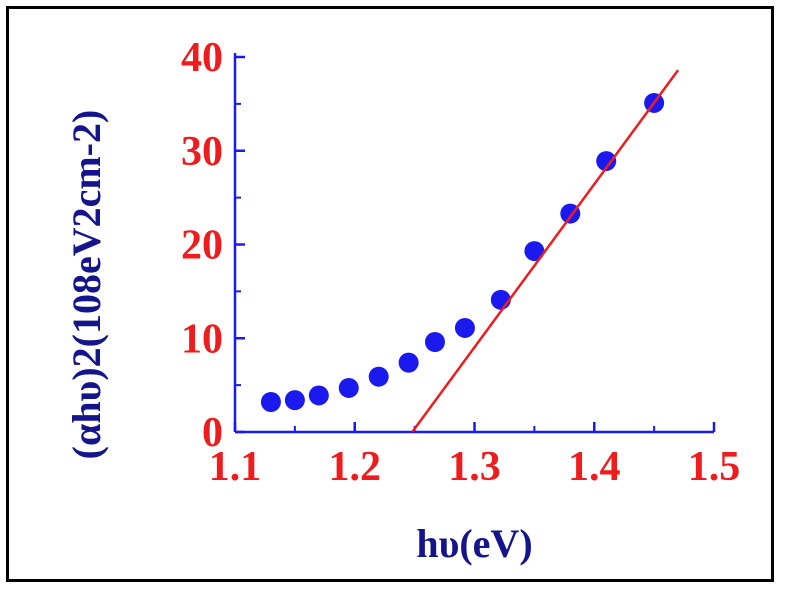 This screenshot has height=594, width=786. What do you see at coordinates (474, 467) in the screenshot?
I see `x-tick-label: 1.3` at bounding box center [474, 467].